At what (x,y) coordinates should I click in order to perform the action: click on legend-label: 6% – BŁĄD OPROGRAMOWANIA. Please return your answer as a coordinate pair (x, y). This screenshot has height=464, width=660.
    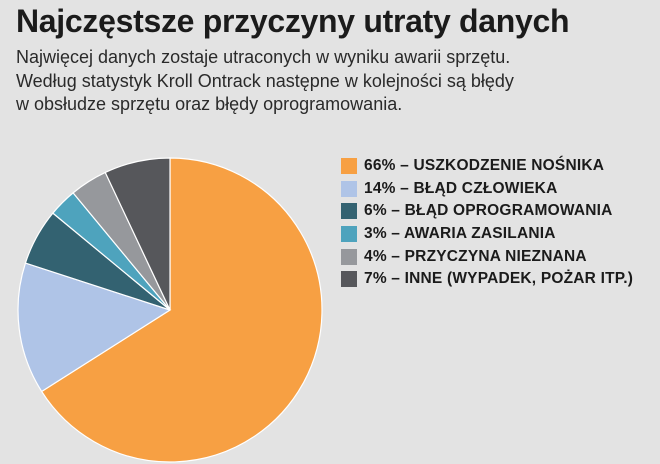
    Looking at the image, I should click on (488, 211).